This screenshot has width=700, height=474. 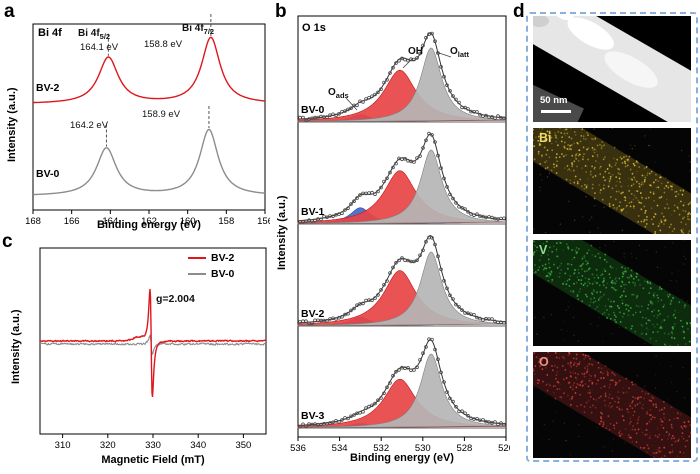 I want to click on eds-map-bi-canvas, so click(x=612, y=181).